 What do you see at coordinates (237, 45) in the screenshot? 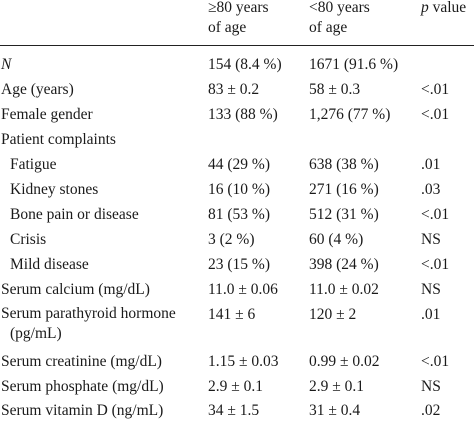
I see `header-rule` at bounding box center [237, 45].